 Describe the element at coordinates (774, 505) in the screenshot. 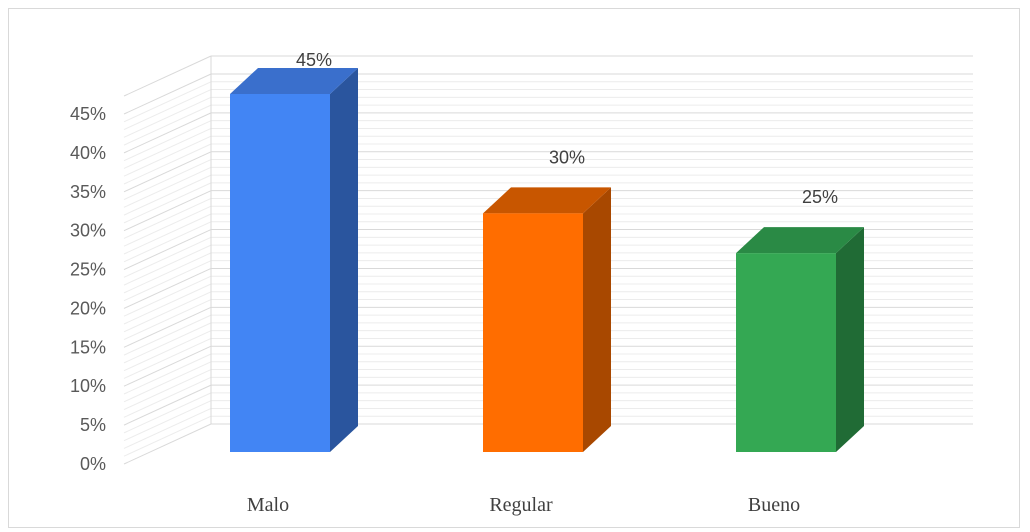

I see `x-category-label: Bueno` at that location.